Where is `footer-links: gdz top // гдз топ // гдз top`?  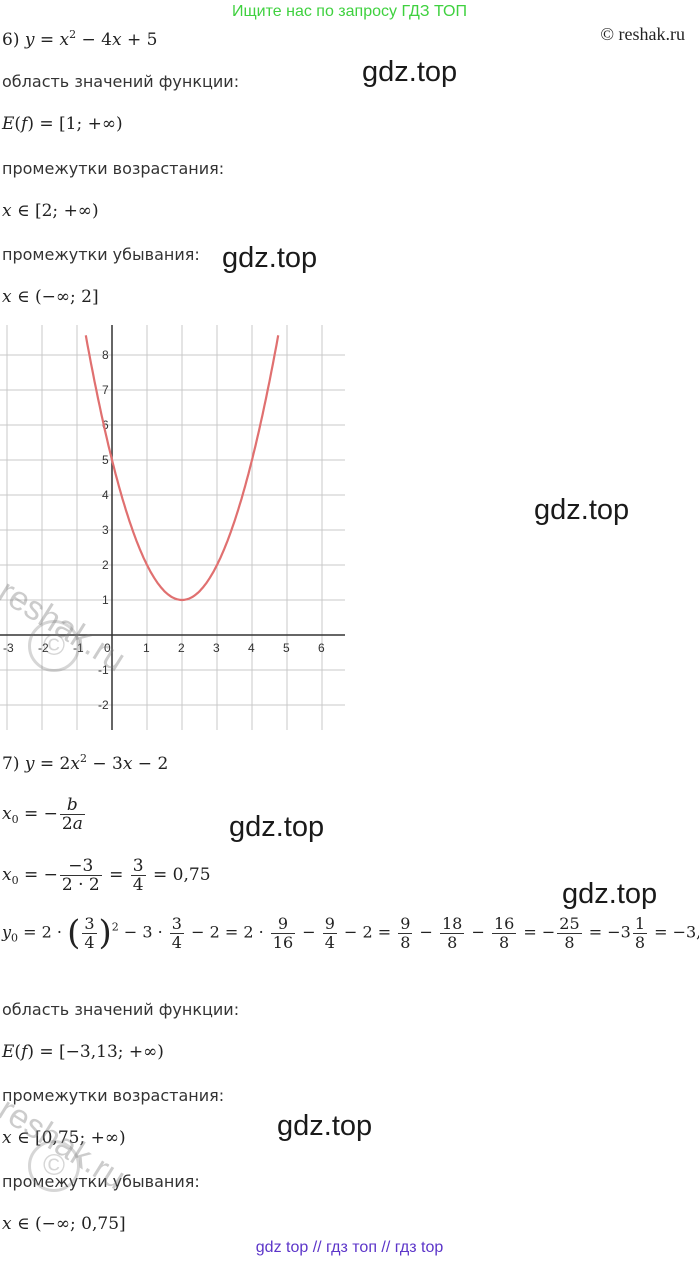 footer-links: gdz top // гдз топ // гдз top is located at coordinates (349, 1247).